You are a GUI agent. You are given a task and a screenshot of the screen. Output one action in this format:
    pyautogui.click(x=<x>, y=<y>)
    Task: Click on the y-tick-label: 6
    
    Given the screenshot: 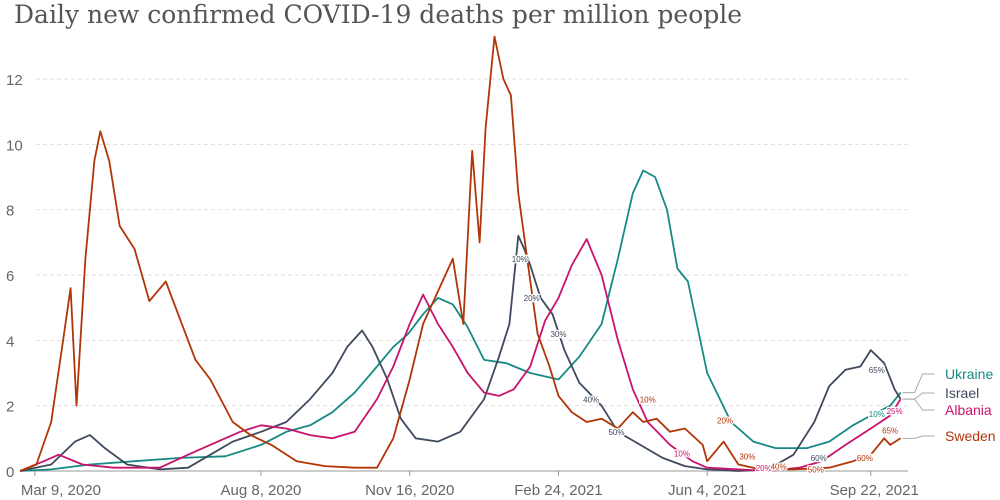 What is the action you would take?
    pyautogui.click(x=10, y=276)
    